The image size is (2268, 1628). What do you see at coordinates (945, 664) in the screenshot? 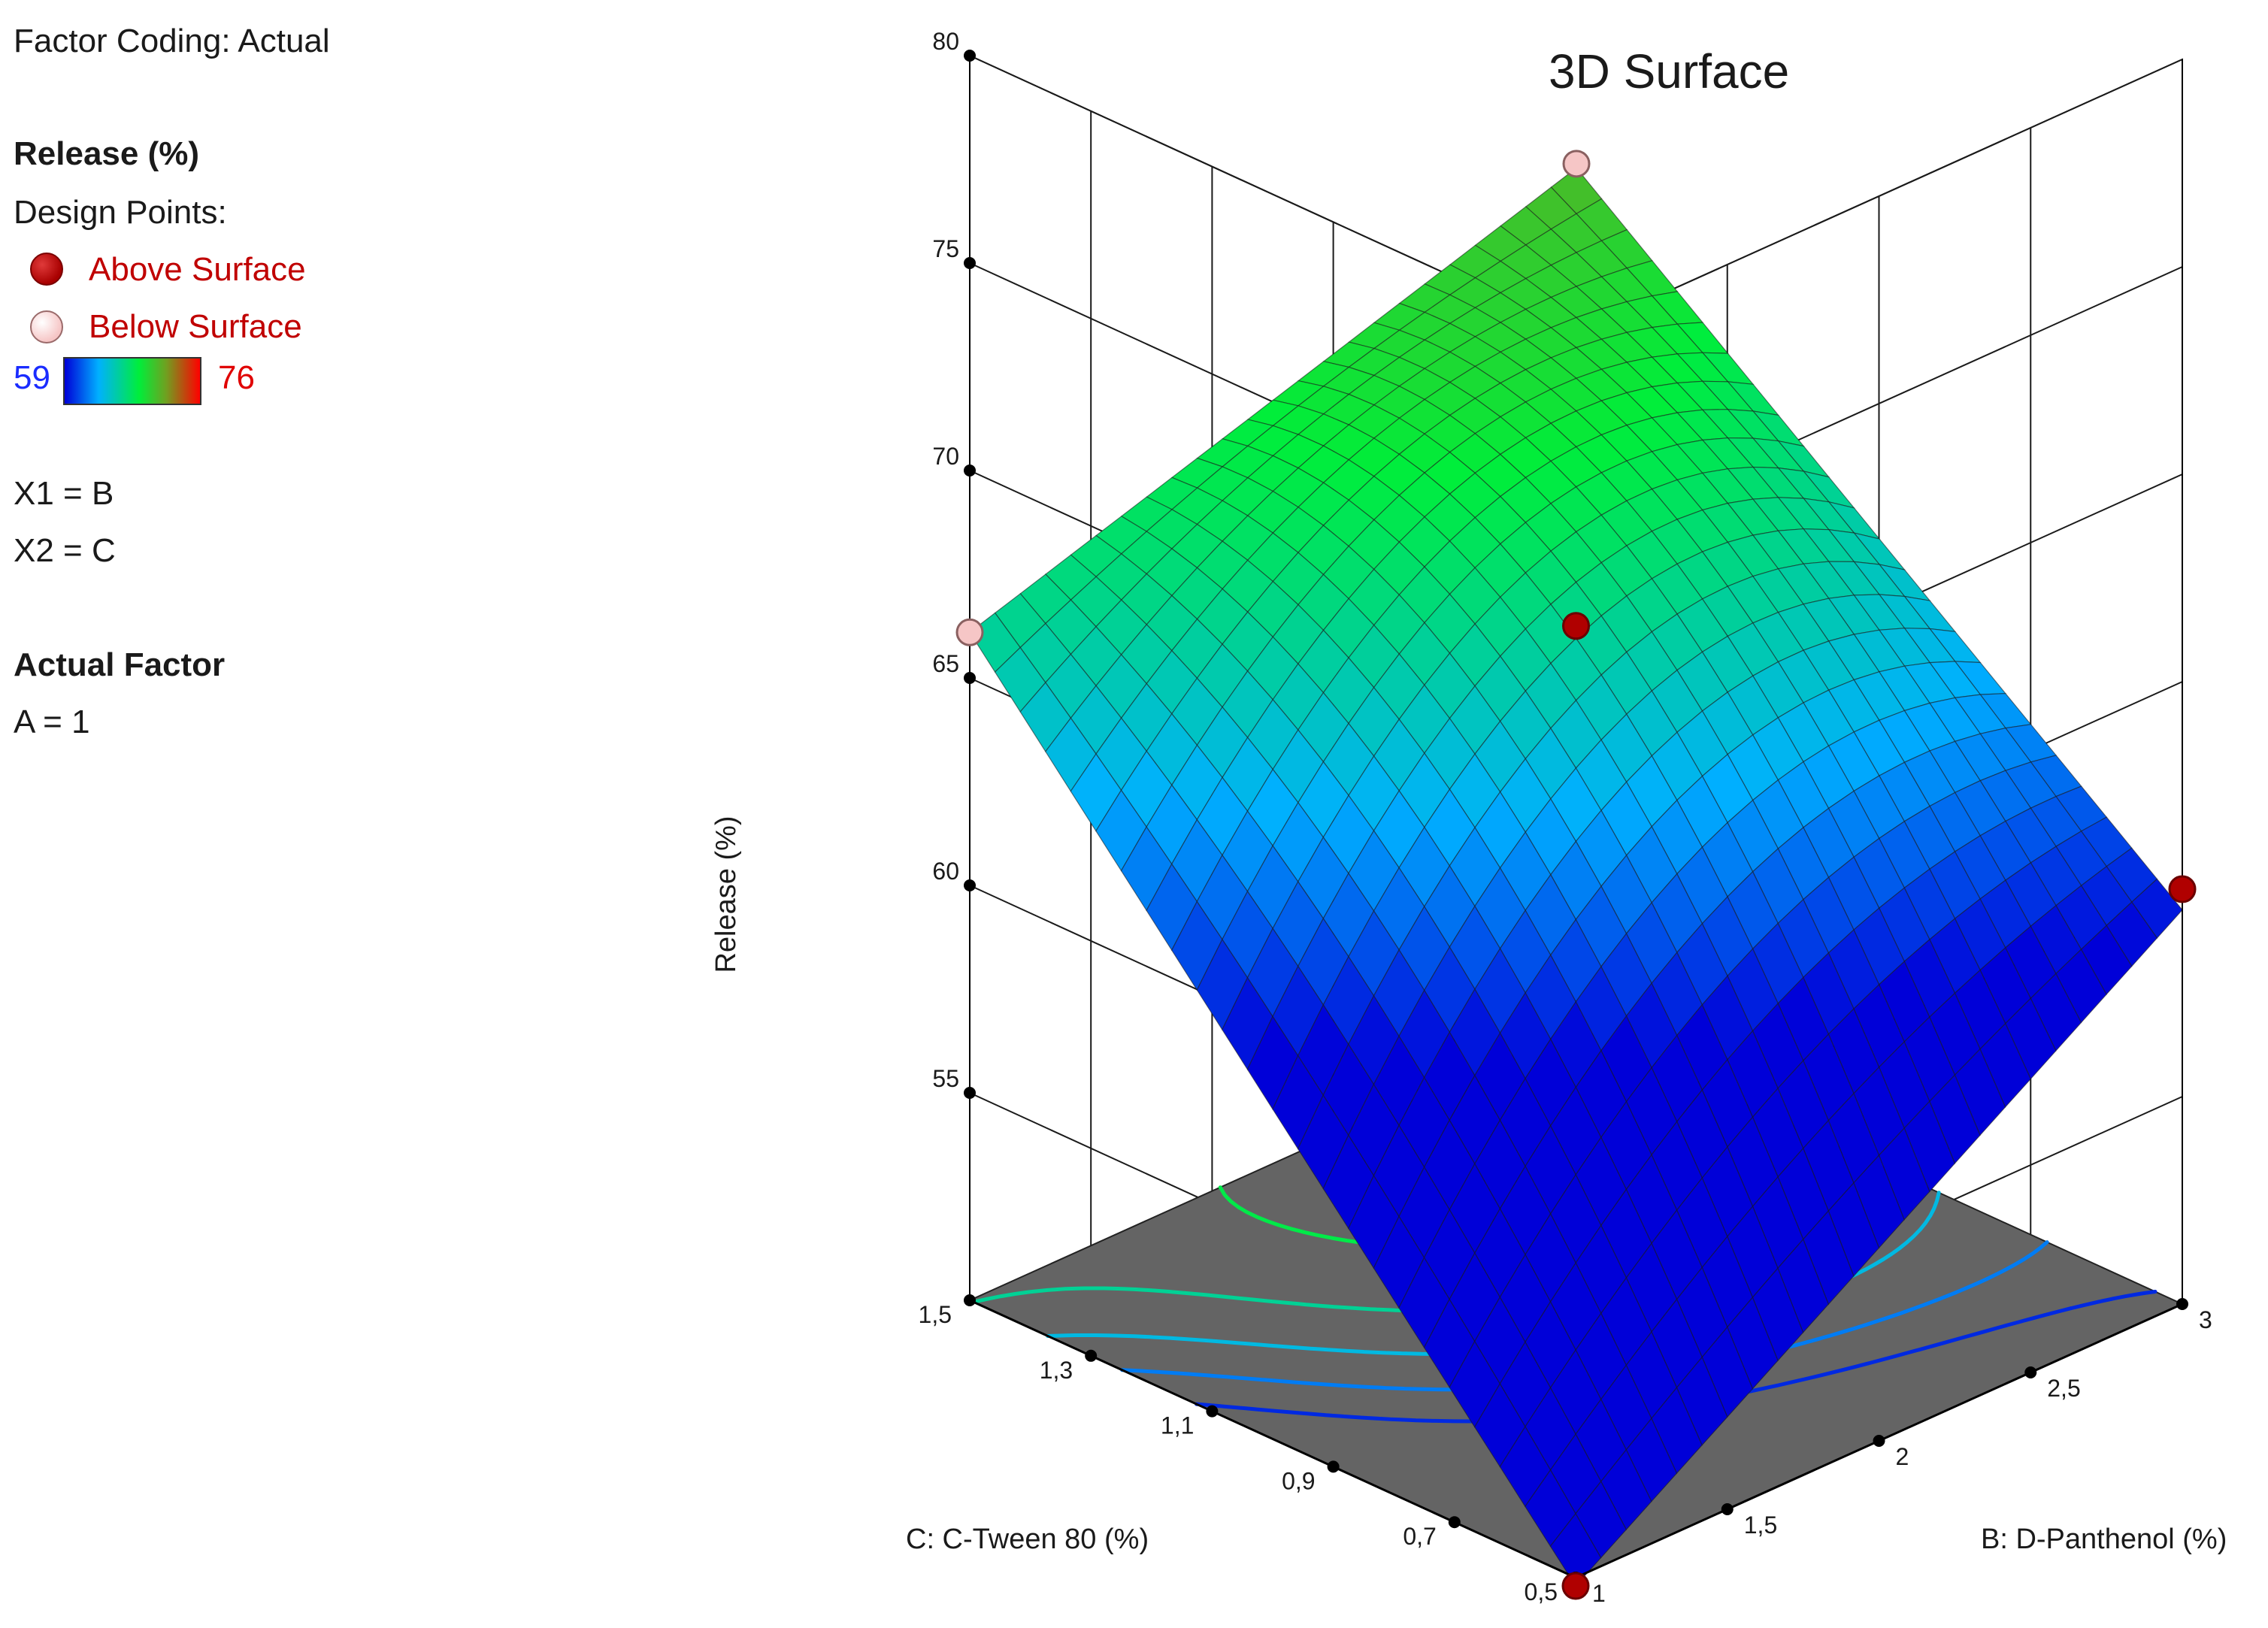
I see `release-axis-tick-label: 65` at bounding box center [945, 664].